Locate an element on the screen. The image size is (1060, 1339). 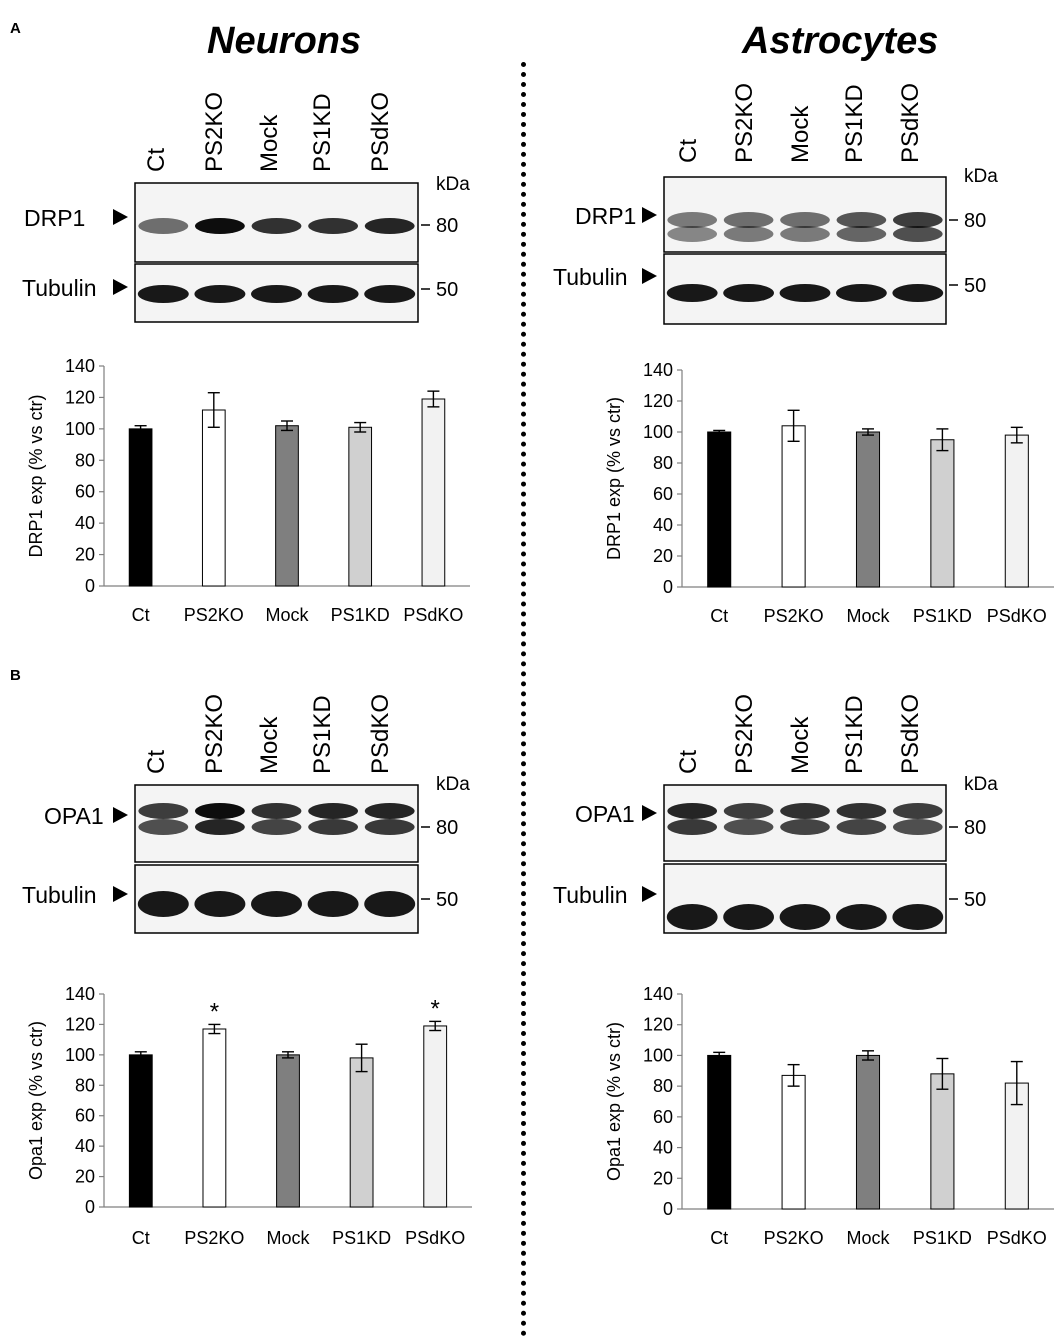
blot-lane-label: PSdKO is located at coordinates (380, 132).